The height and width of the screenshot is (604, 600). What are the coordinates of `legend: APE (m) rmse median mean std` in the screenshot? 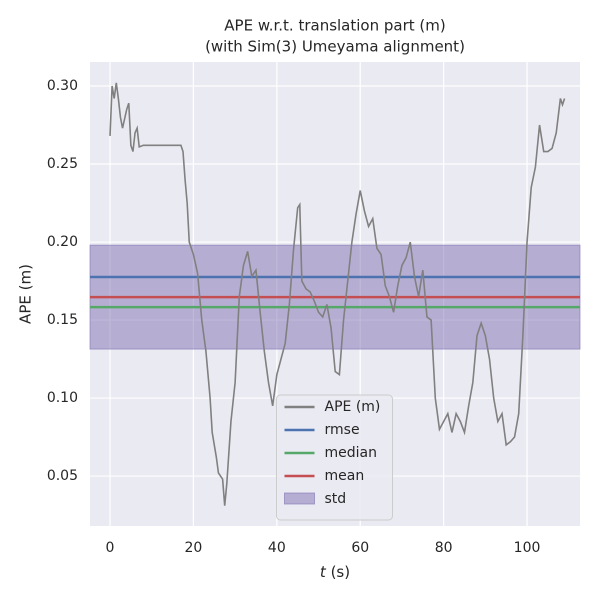 It's located at (334, 457).